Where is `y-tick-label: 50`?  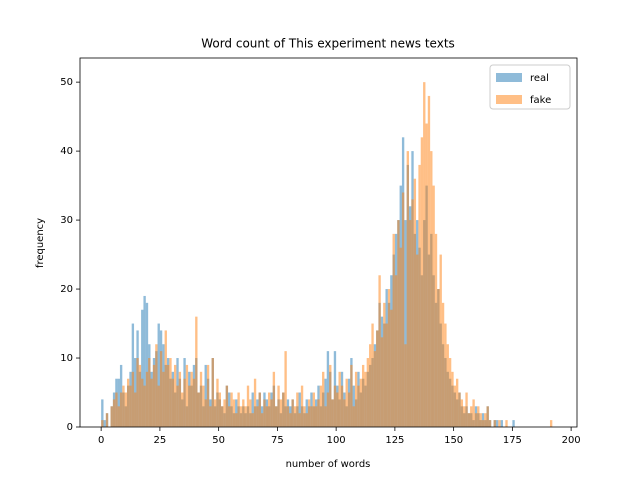
y-tick-label: 50 is located at coordinates (66, 82).